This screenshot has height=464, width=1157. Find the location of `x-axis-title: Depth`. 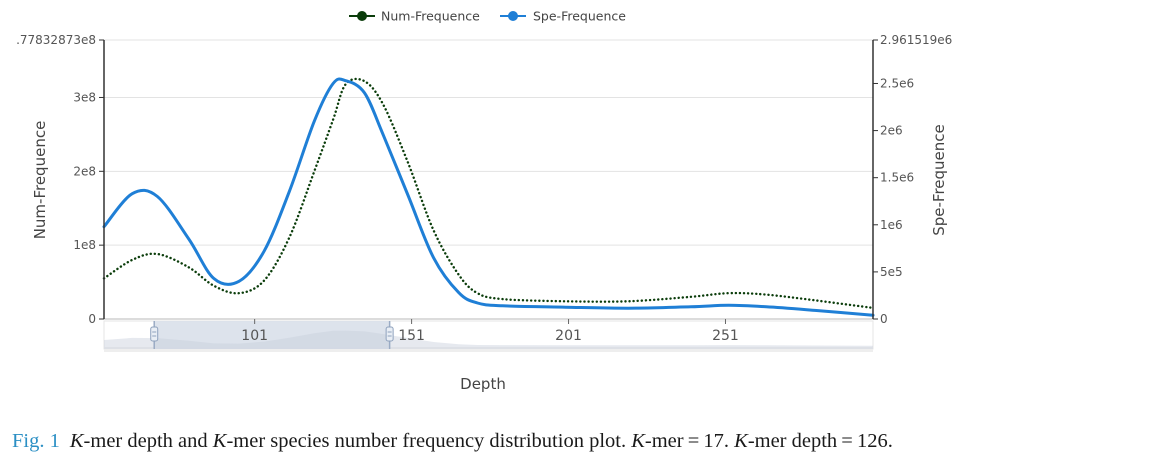

x-axis-title: Depth is located at coordinates (483, 384).